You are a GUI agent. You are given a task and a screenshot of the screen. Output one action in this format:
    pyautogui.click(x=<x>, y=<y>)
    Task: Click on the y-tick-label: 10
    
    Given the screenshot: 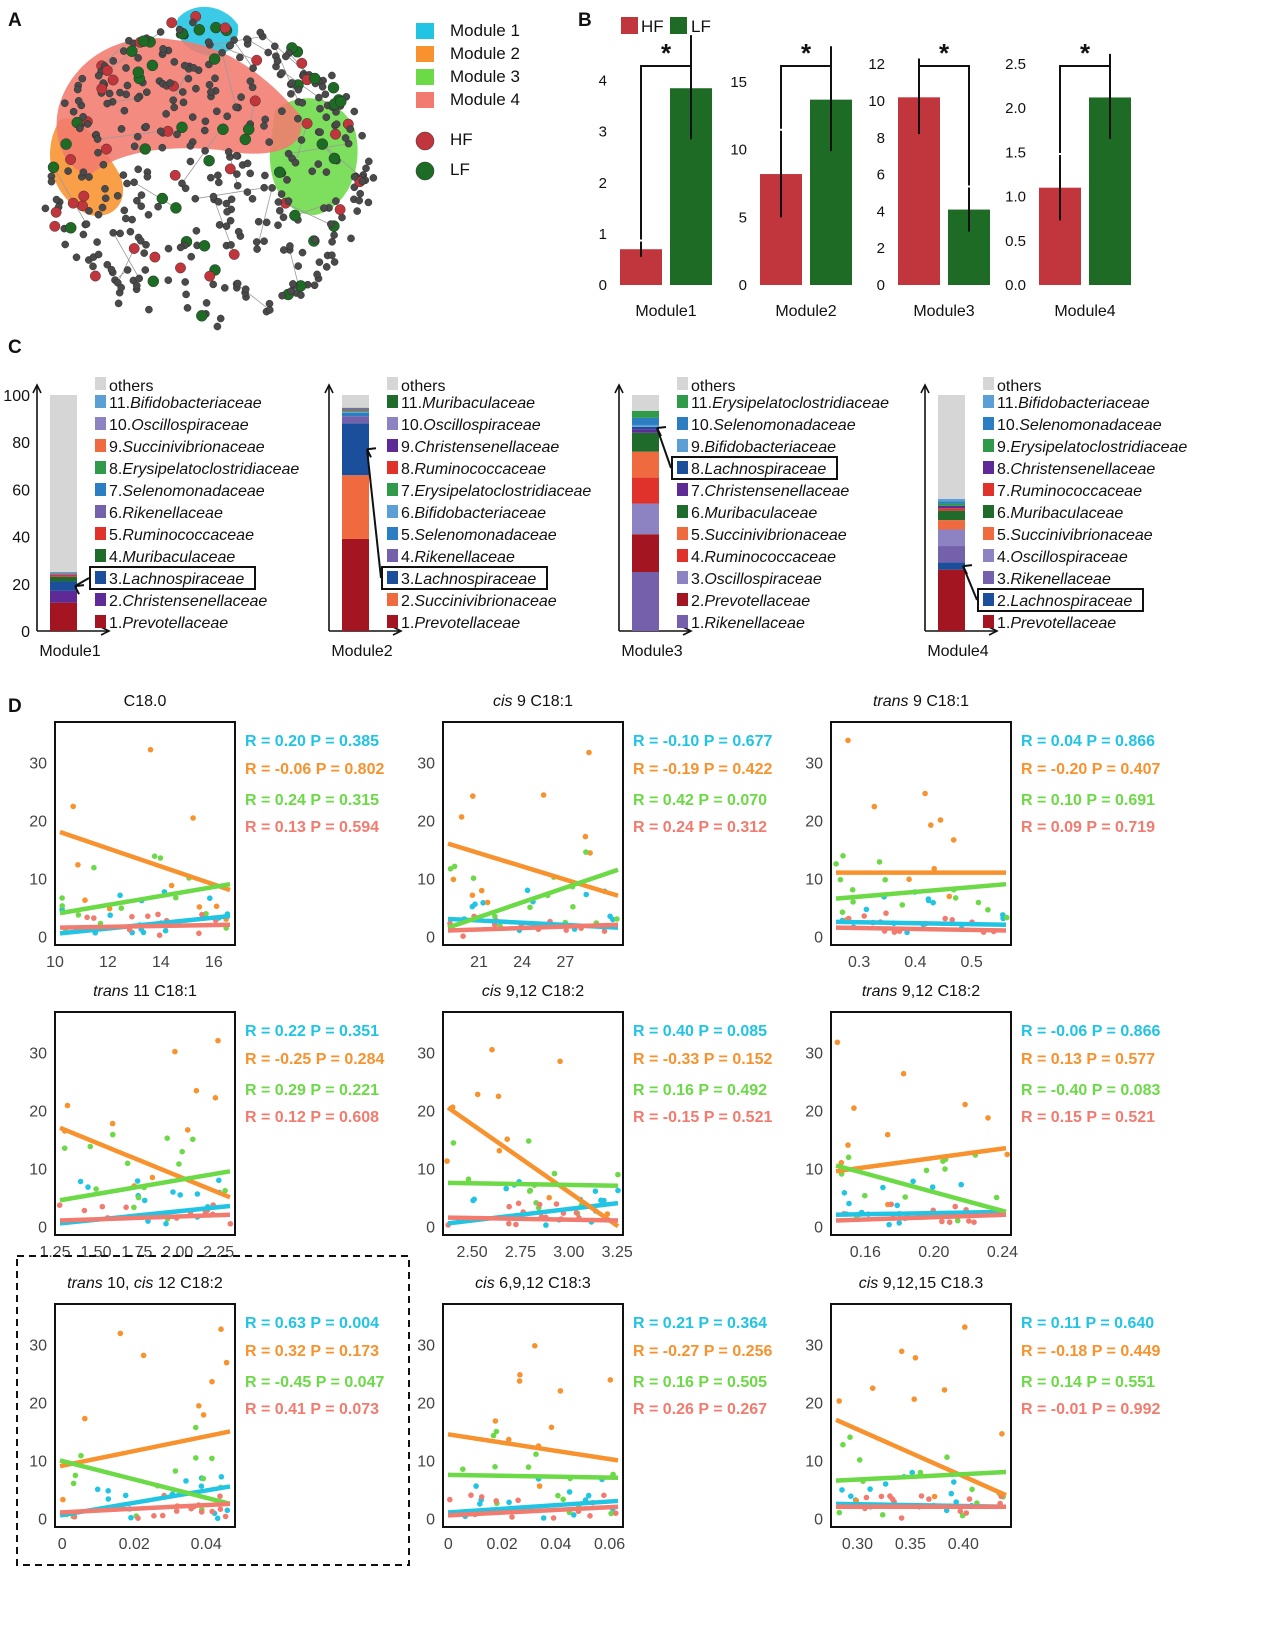 What is the action you would take?
    pyautogui.click(x=38, y=879)
    